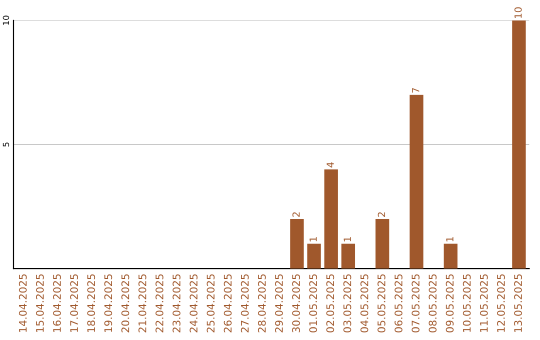 The height and width of the screenshot is (340, 540). Describe the element at coordinates (398, 303) in the screenshot. I see `x-tick-label: 06.05.2025` at that location.